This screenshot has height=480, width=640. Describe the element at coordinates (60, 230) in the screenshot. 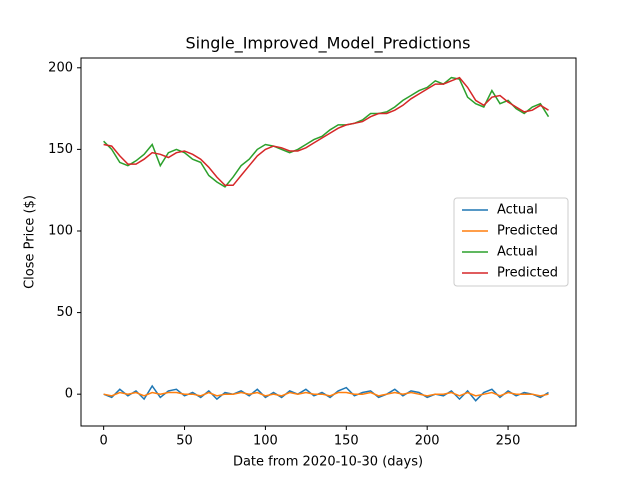

I see `y-tick-label: 100` at that location.